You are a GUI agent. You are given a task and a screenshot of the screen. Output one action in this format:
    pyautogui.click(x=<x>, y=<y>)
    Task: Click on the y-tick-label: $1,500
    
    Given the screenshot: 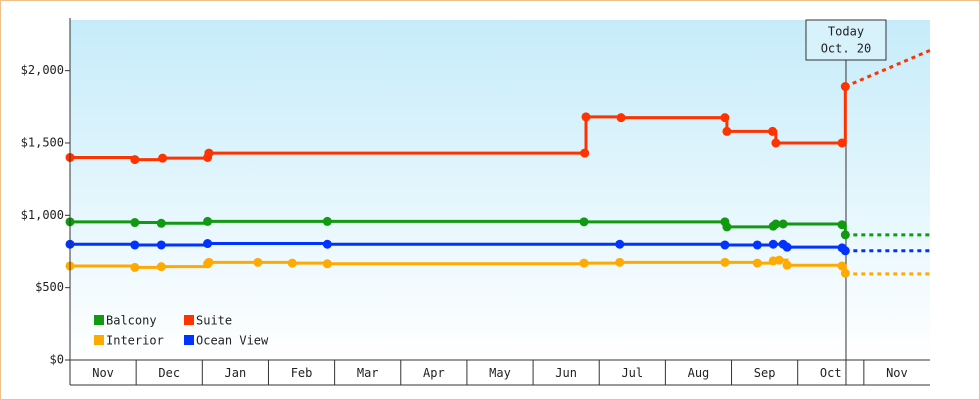 What is the action you would take?
    pyautogui.click(x=42, y=142)
    